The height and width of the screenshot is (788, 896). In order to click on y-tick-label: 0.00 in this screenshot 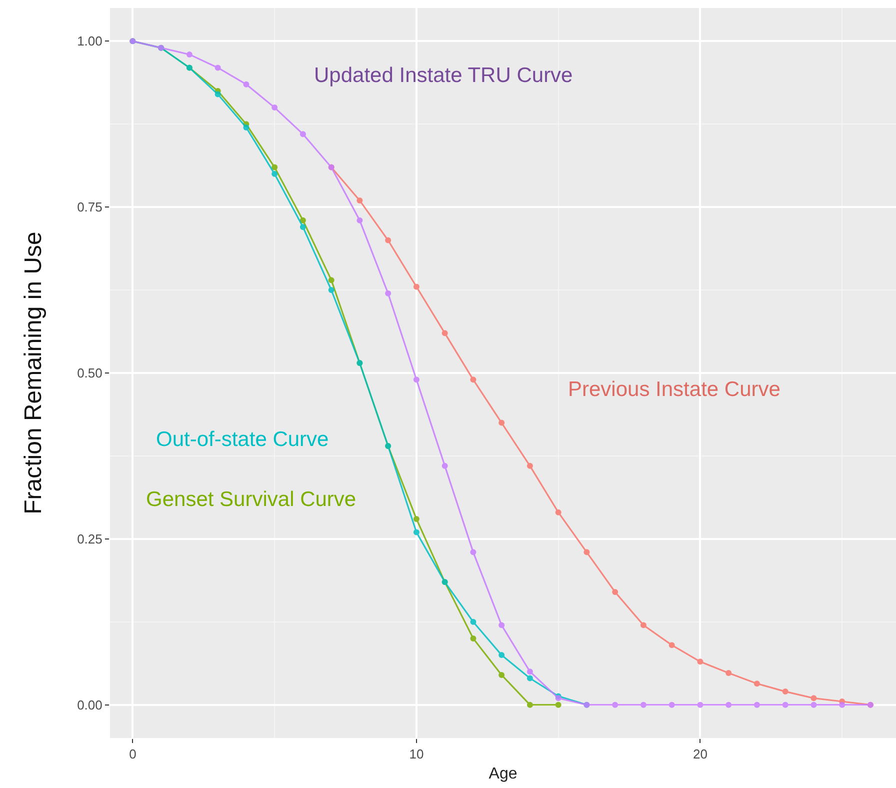, I will do `click(89, 704)`.